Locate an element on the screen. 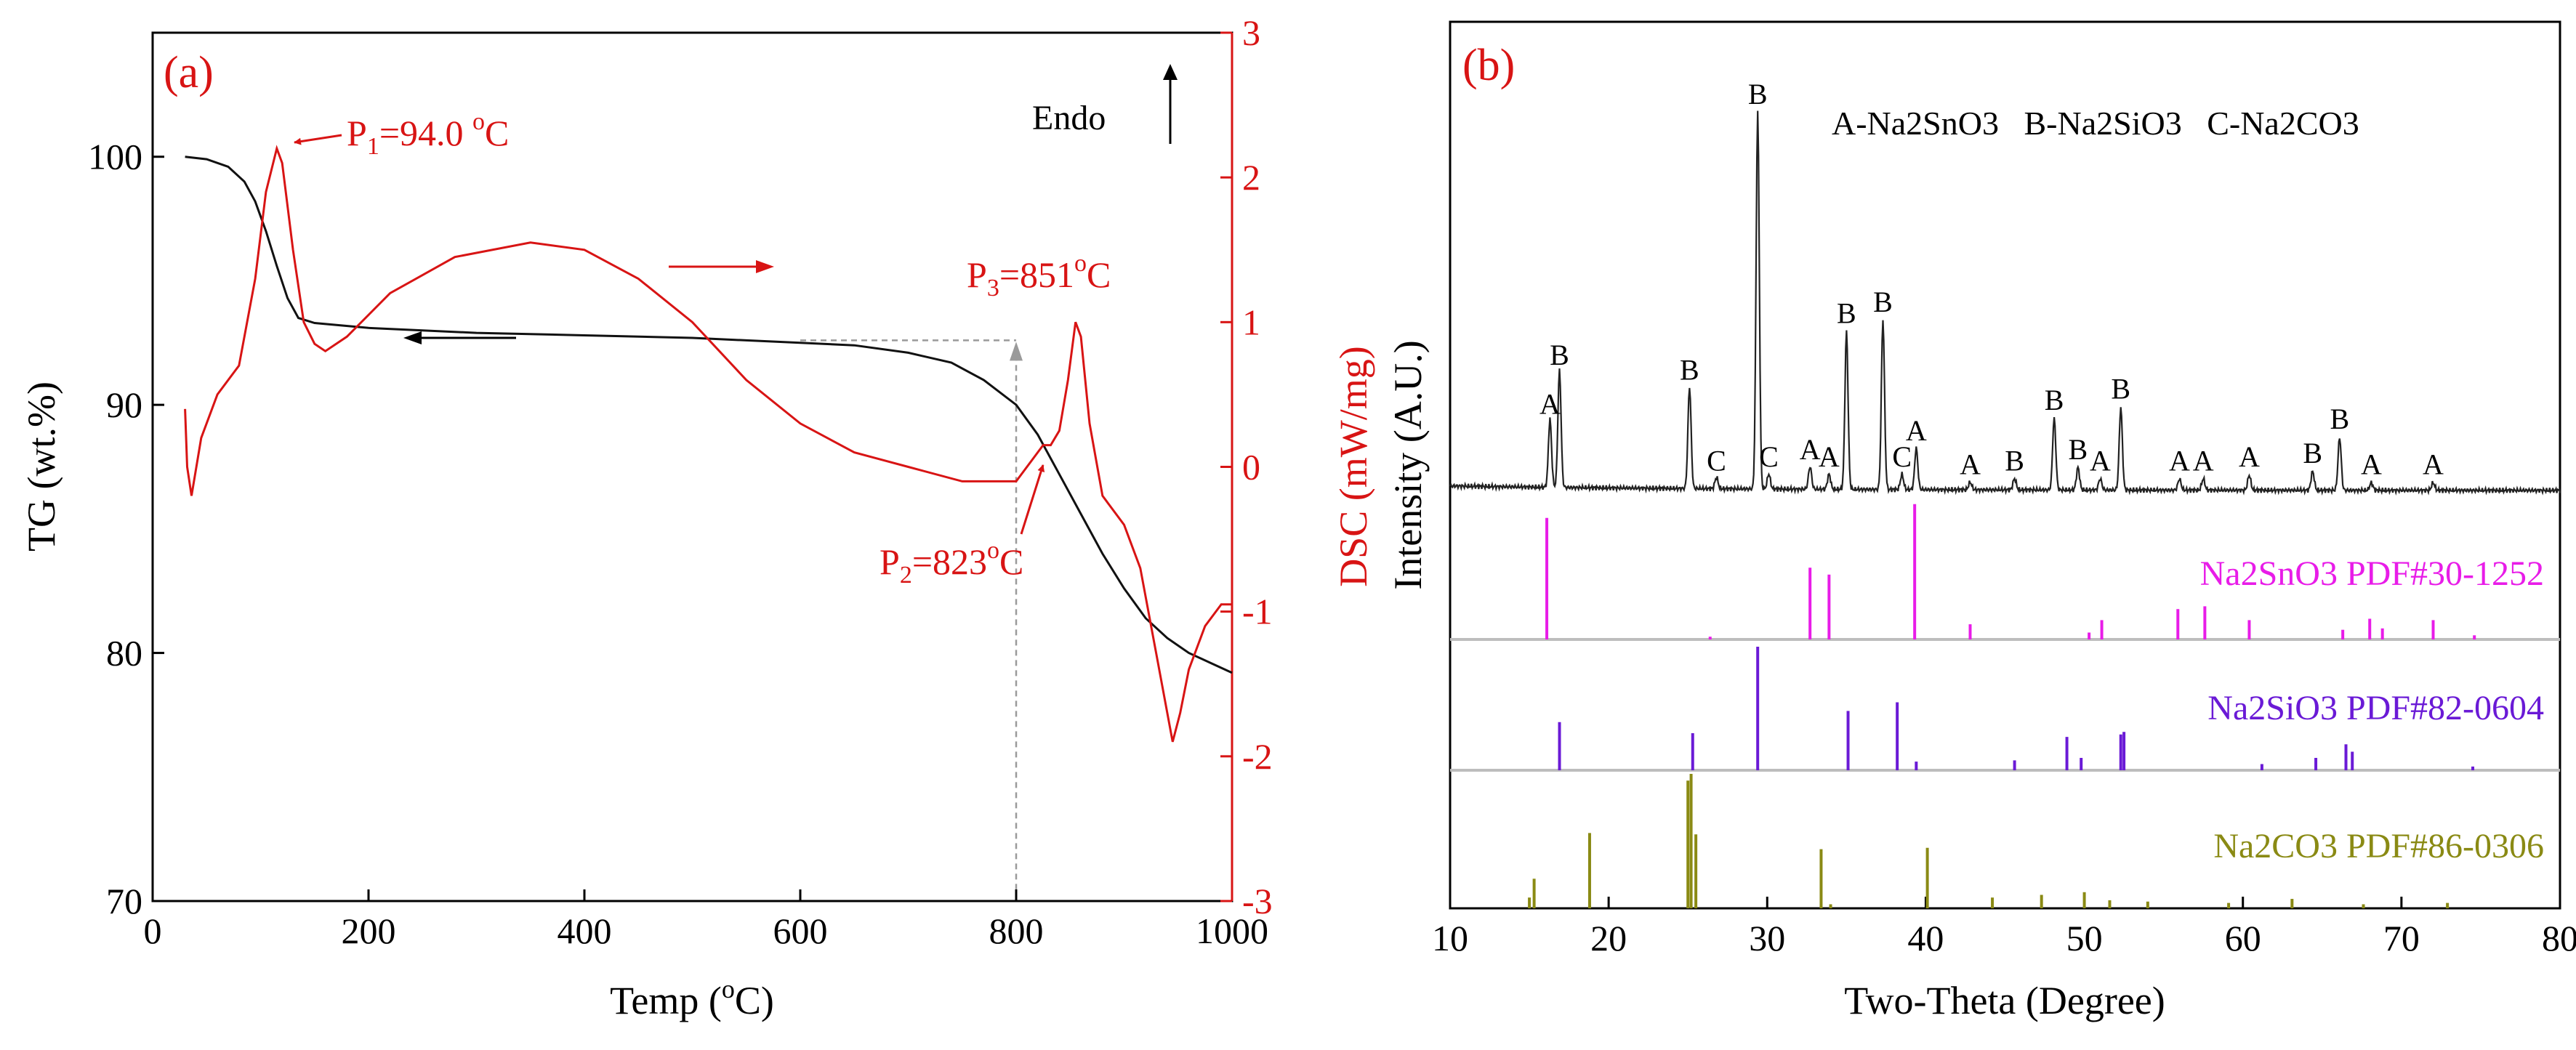  tg-tick-label: 80 is located at coordinates (124, 654).